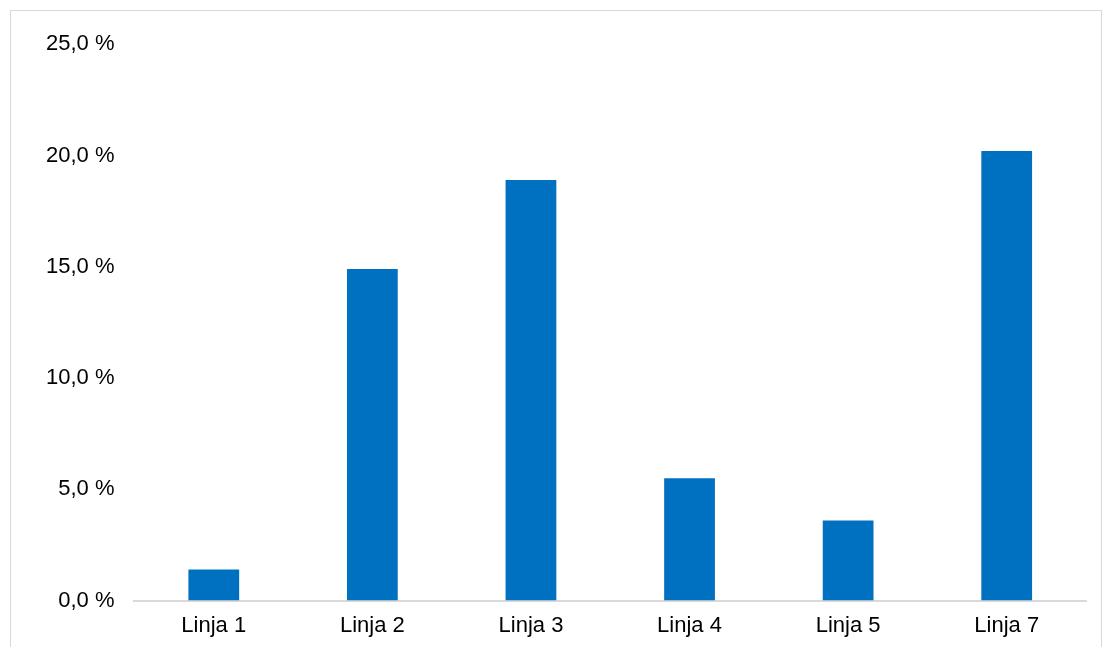  What do you see at coordinates (80, 43) in the screenshot?
I see `y-tick-label: 25,0 %` at bounding box center [80, 43].